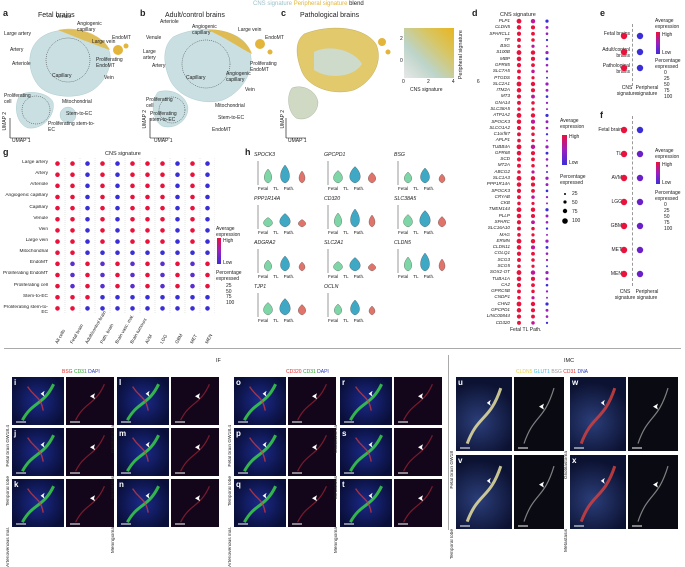 Image resolution: width=685 pixels, height=567 pixels. Describe the element at coordinates (120, 382) in the screenshot. I see `micro-panel-label-l: l` at that location.